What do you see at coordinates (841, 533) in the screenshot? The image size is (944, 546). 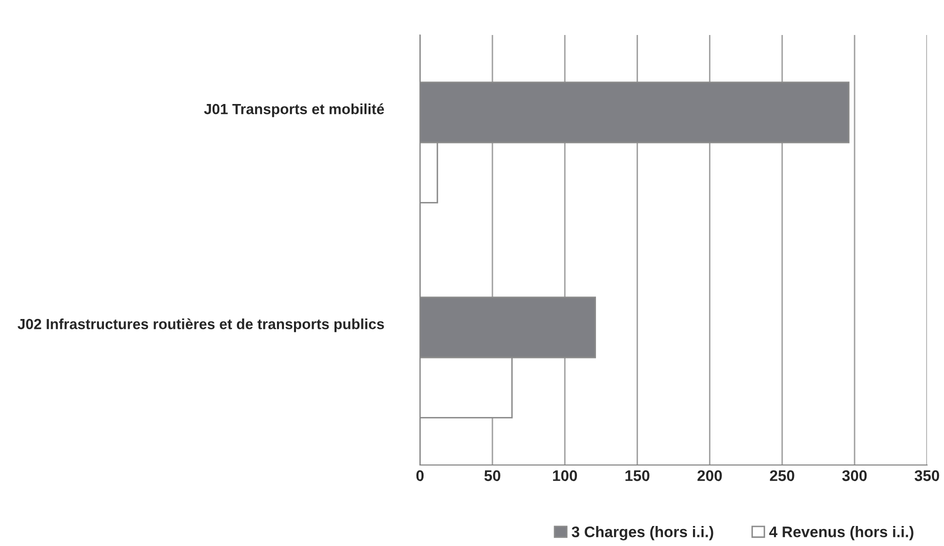 I see `legend-label: 4 Revenus (hors i.i.)` at bounding box center [841, 533].